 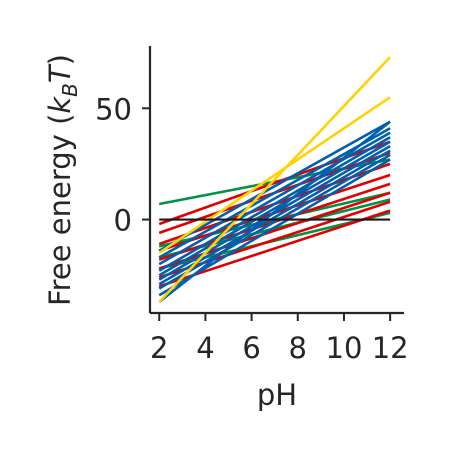 I want to click on y-axis-label-t: T, so click(x=60, y=73).